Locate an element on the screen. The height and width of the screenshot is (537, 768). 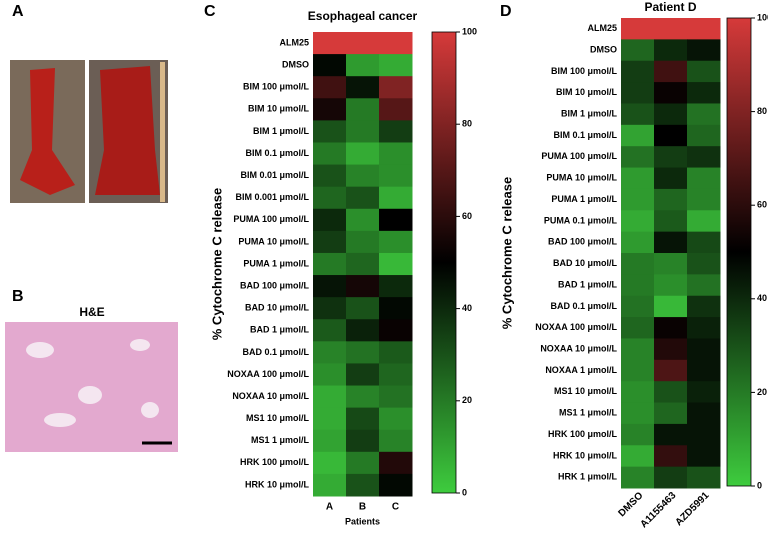
panel-label: B is located at coordinates (18, 296).